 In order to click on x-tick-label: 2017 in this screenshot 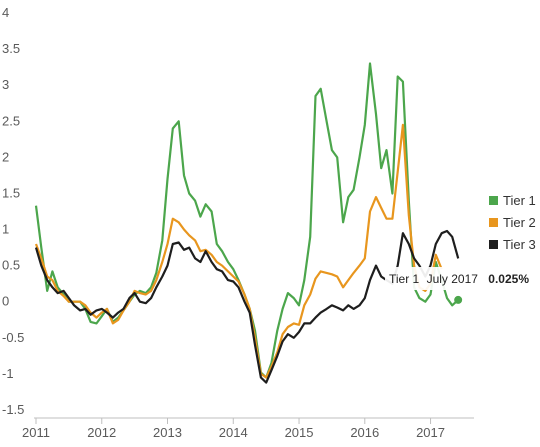, I will do `click(430, 432)`.